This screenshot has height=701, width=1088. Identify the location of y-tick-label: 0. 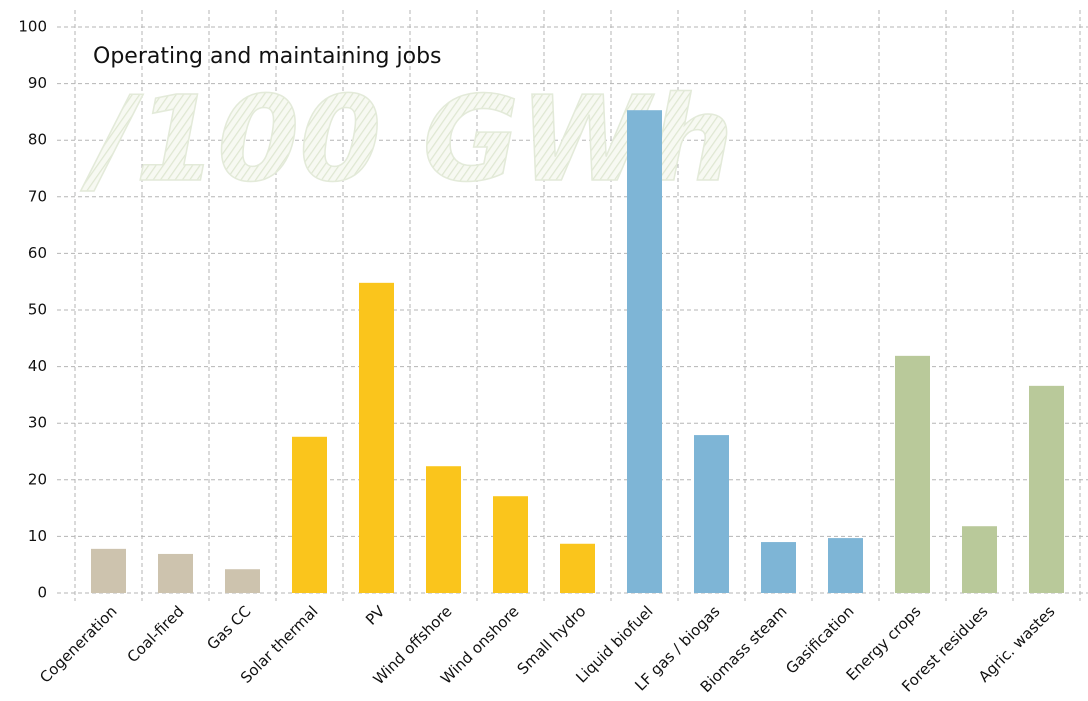
(42, 593).